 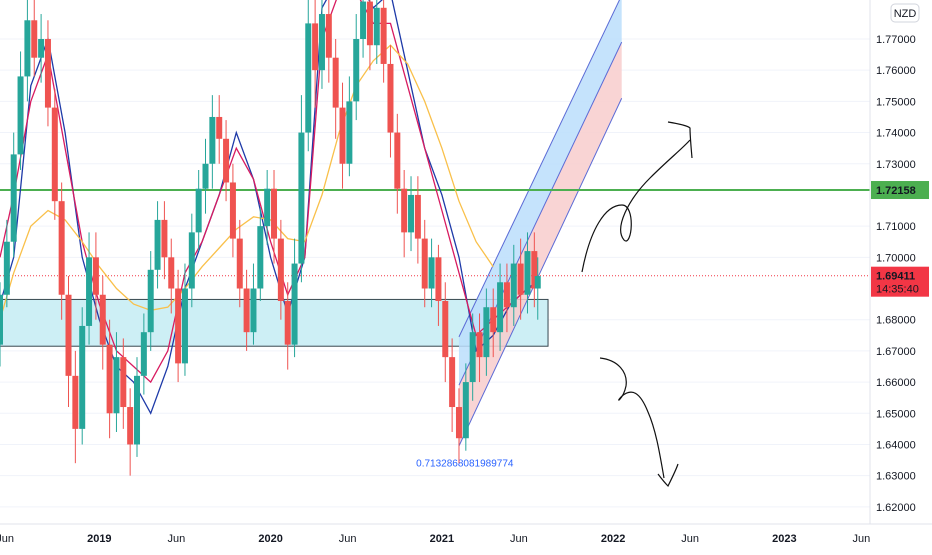 What do you see at coordinates (896, 191) in the screenshot?
I see `resistance-price-label: 1.72158` at bounding box center [896, 191].